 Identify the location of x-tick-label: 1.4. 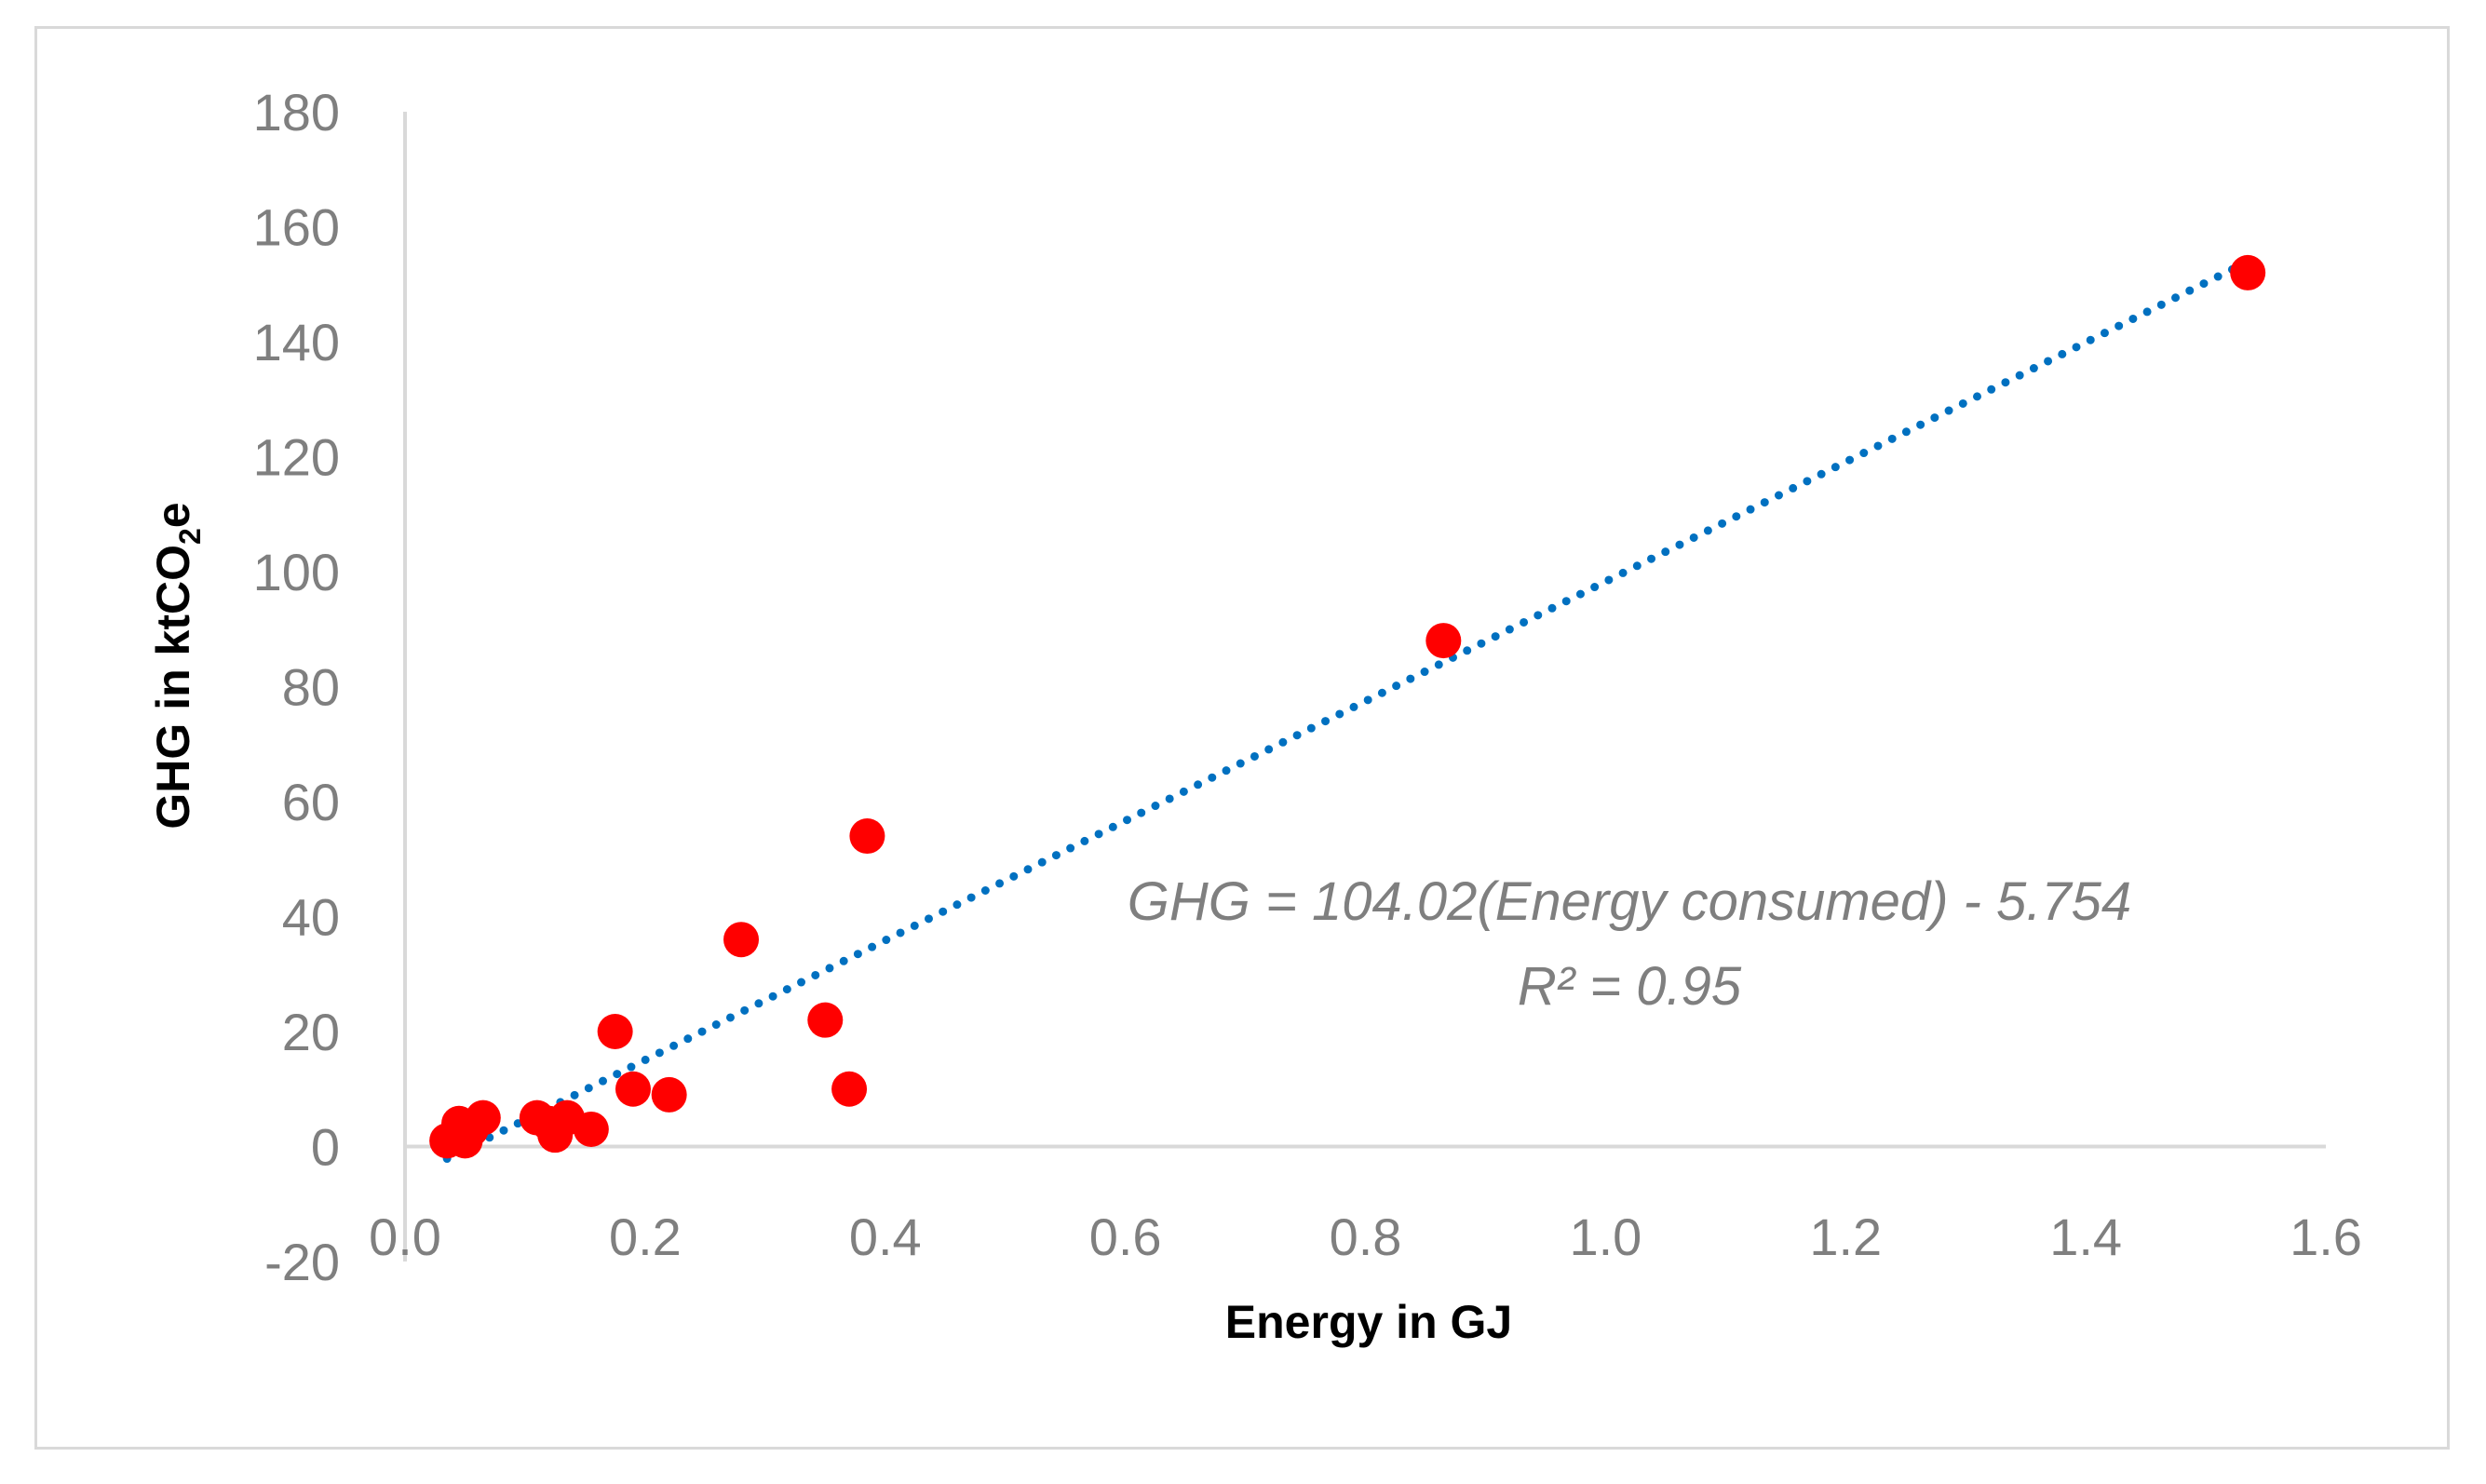
(2085, 1236).